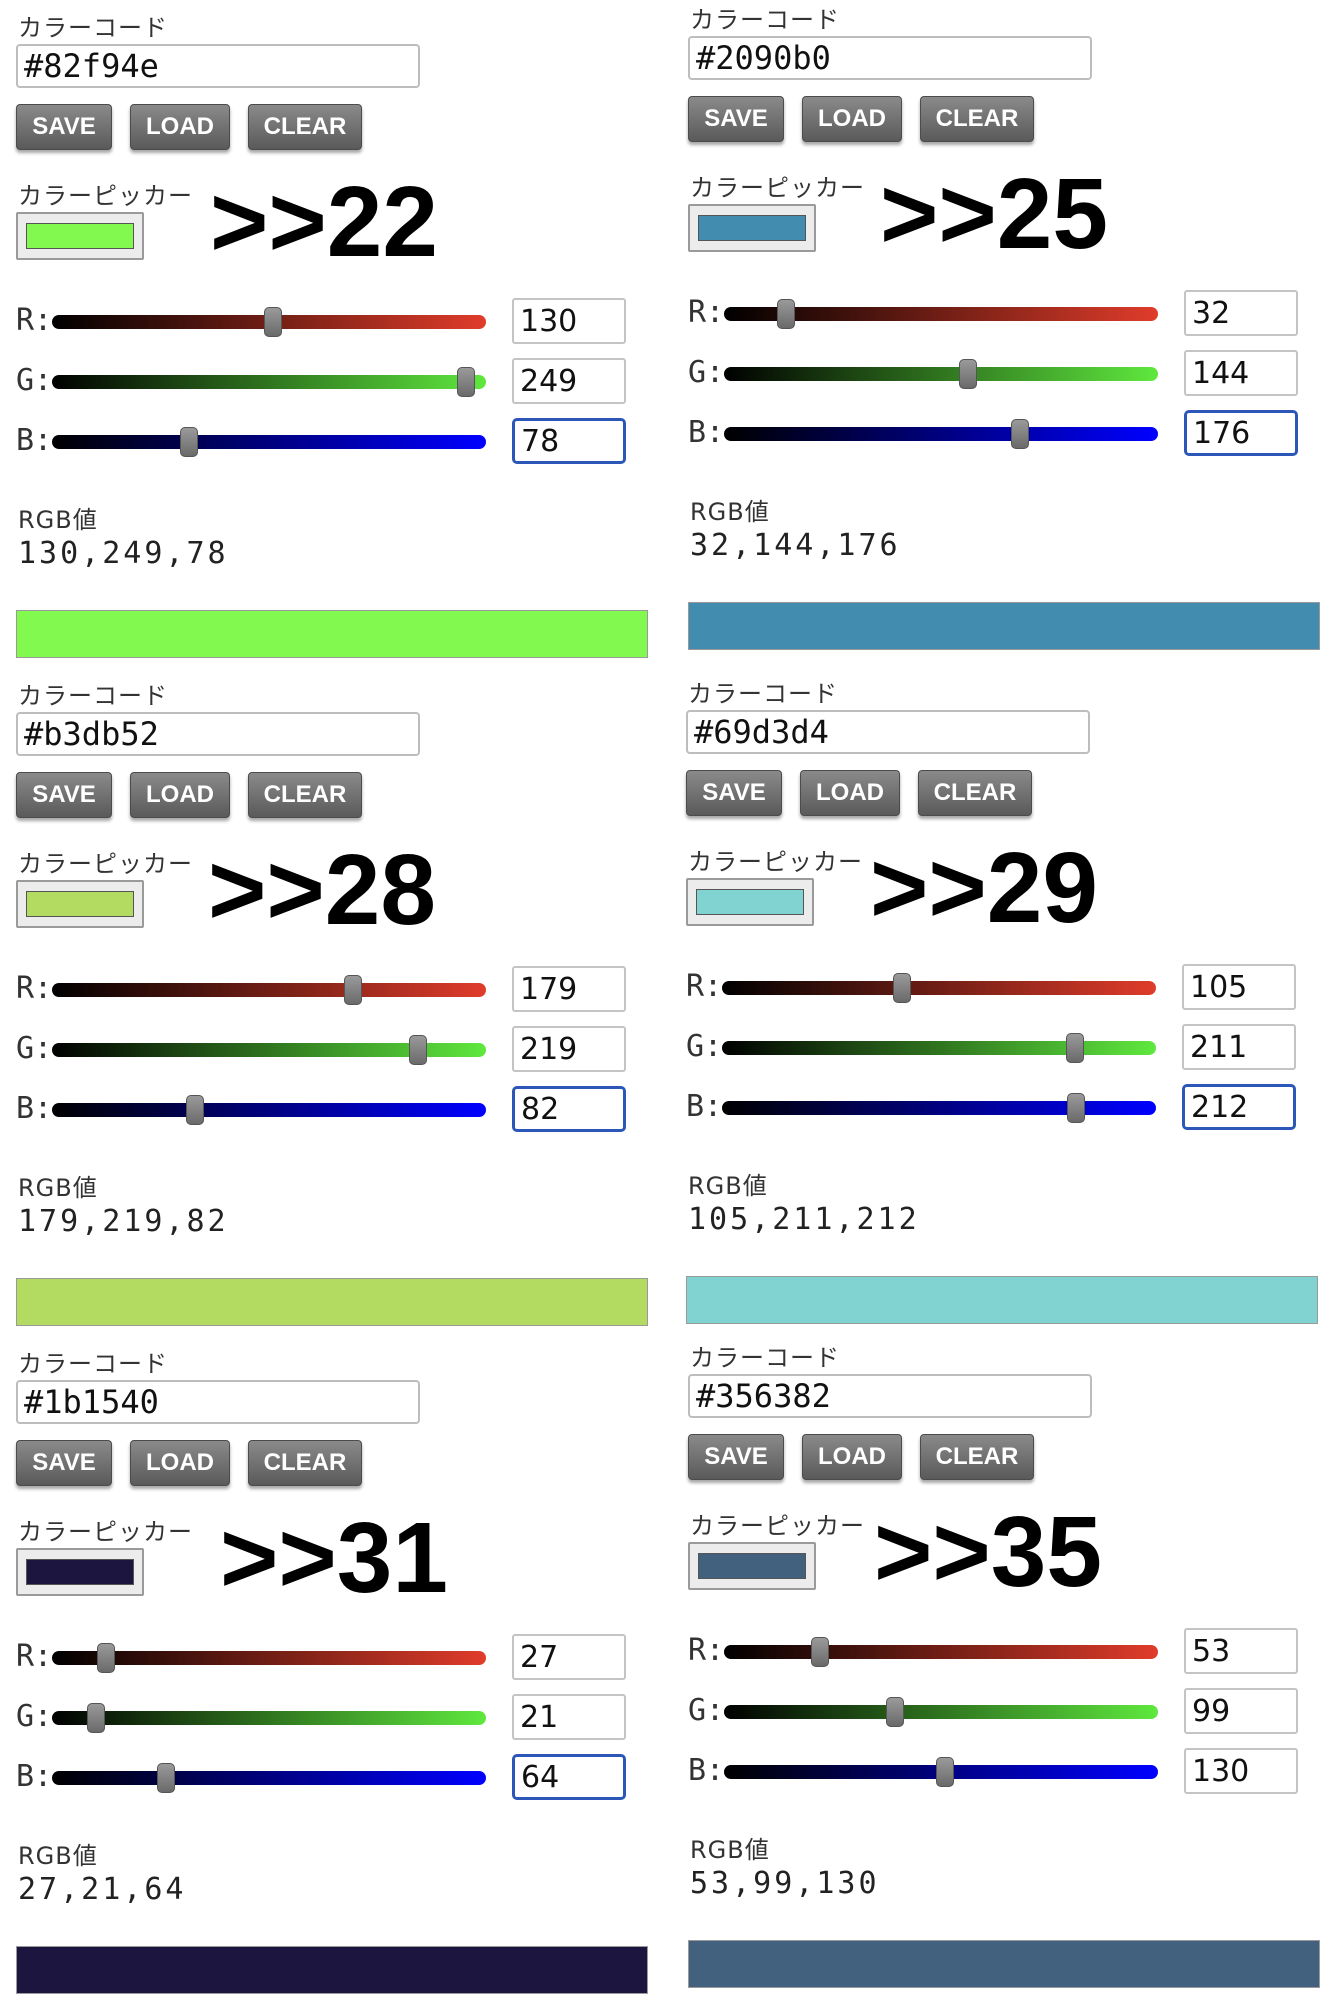 The width and height of the screenshot is (1333, 2000). I want to click on color-preview-bar, so click(332, 1302).